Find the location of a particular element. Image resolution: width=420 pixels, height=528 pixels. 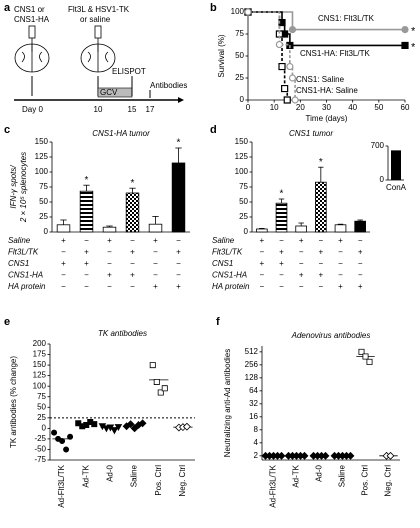

day-label: Day 0 is located at coordinates (32, 109).